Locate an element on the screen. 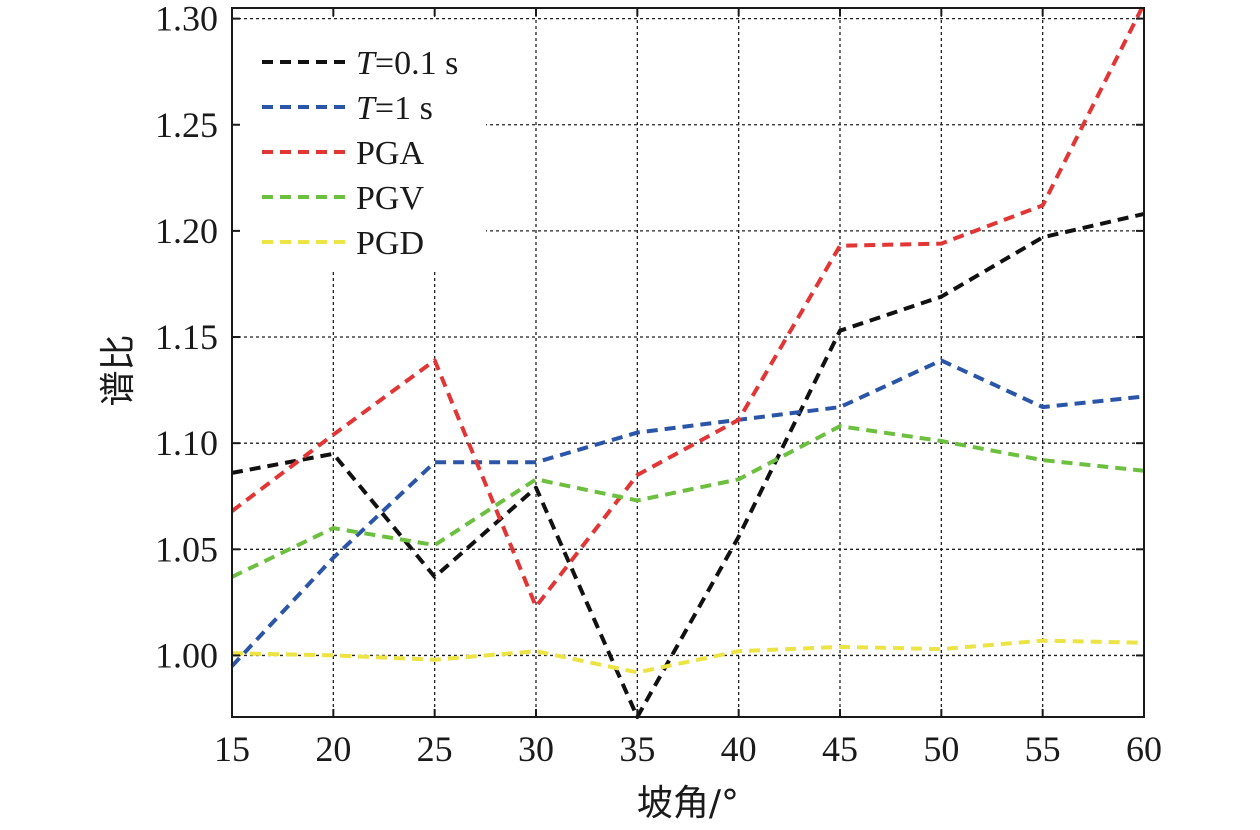 Image resolution: width=1260 pixels, height=830 pixels. legend-label: PGD is located at coordinates (390, 243).